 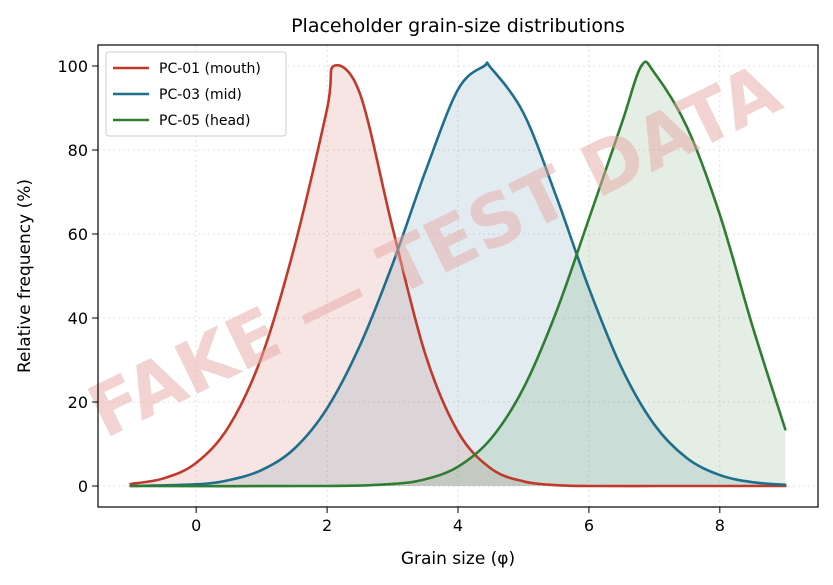 I want to click on x-tick-label: 8, so click(x=720, y=525).